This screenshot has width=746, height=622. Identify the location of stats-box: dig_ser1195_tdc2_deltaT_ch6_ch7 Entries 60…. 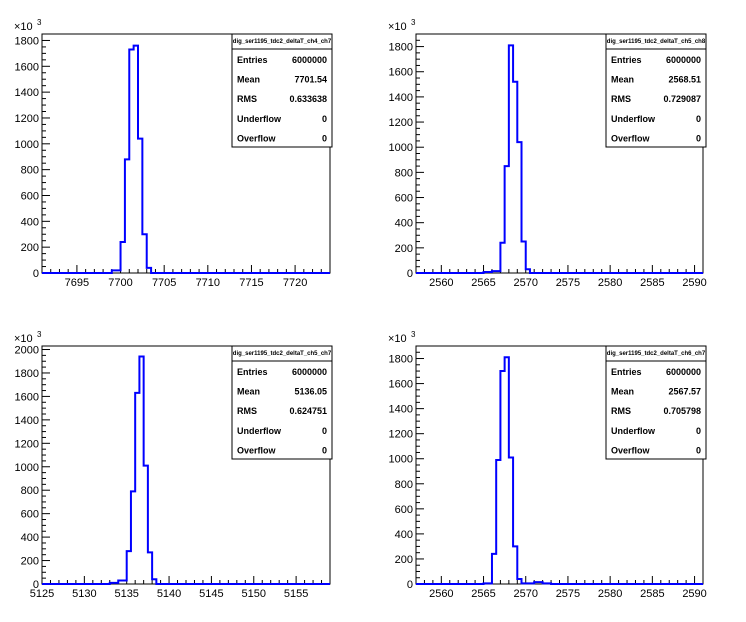
(656, 402).